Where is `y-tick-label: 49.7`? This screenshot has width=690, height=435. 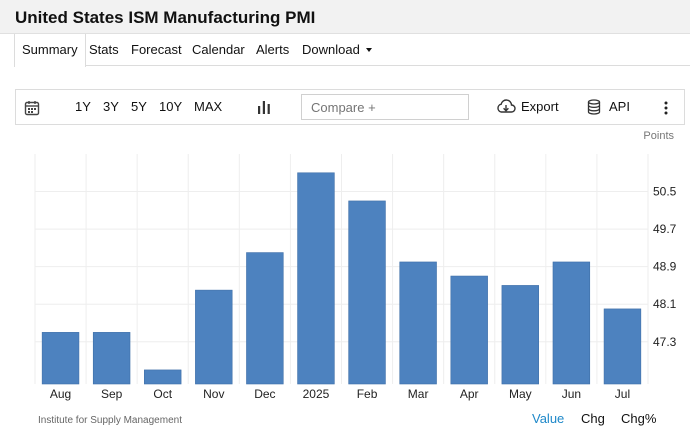 y-tick-label: 49.7 is located at coordinates (665, 229).